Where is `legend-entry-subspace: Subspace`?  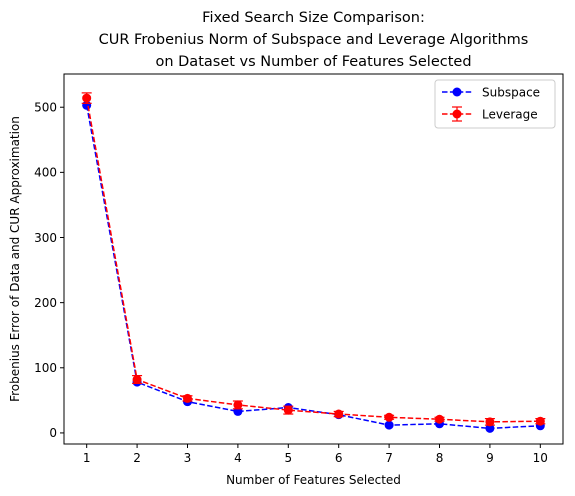 legend-entry-subspace: Subspace is located at coordinates (491, 93).